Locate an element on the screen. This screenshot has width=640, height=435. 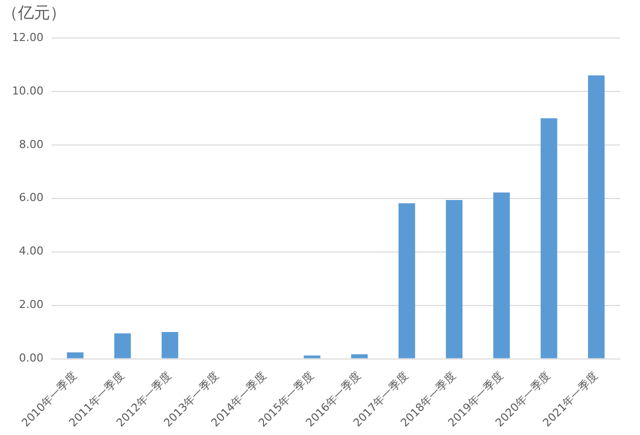
y-axis-title: （亿元） is located at coordinates (34, 12).